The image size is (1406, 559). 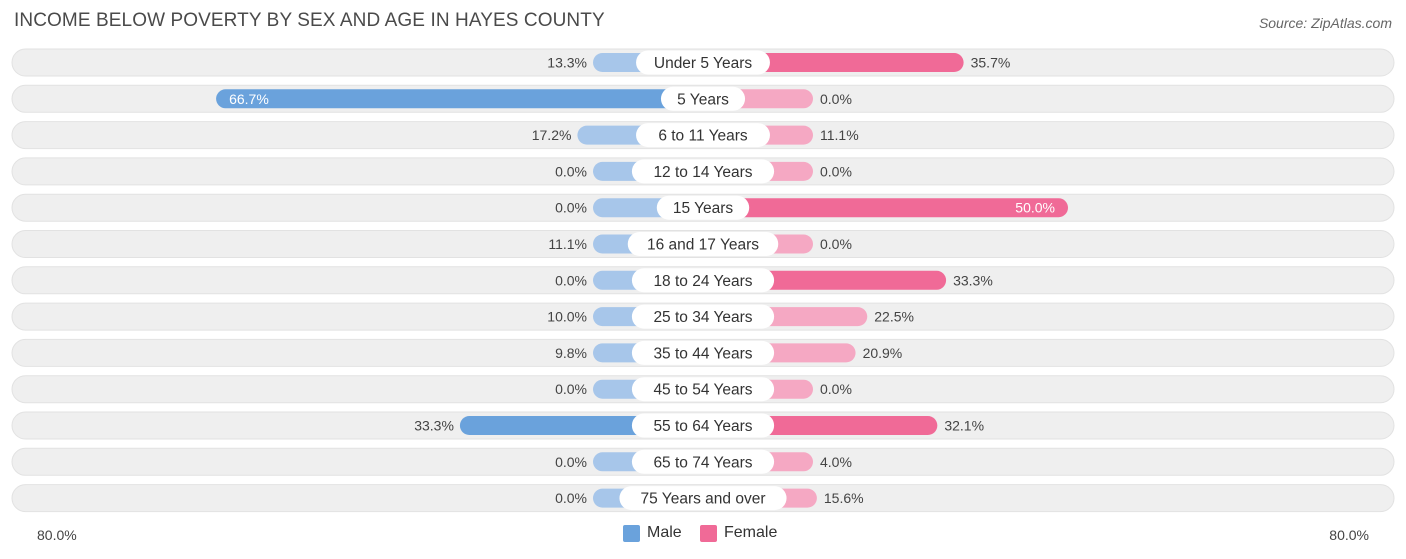 I want to click on value-label-male: 66.7%, so click(x=249, y=99).